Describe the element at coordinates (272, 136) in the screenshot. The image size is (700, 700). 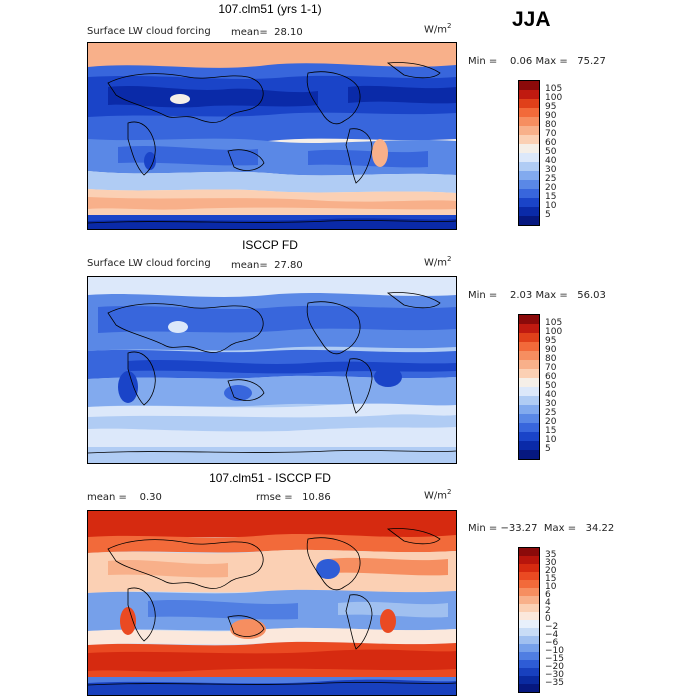
I see `panel-1-map` at that location.